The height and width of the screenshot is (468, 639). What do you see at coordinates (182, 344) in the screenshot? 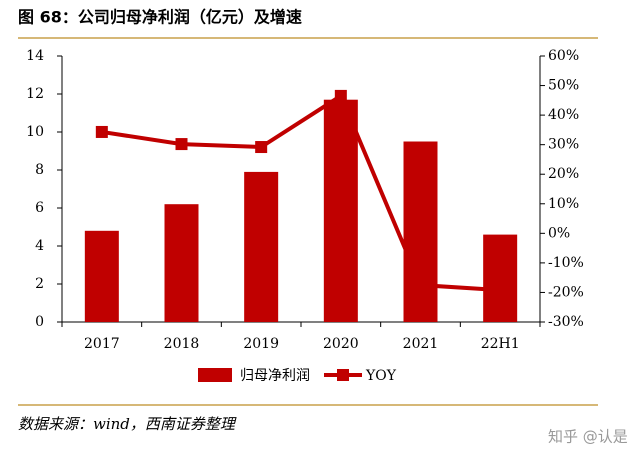
I see `x-tick-label: 2018` at bounding box center [182, 344].